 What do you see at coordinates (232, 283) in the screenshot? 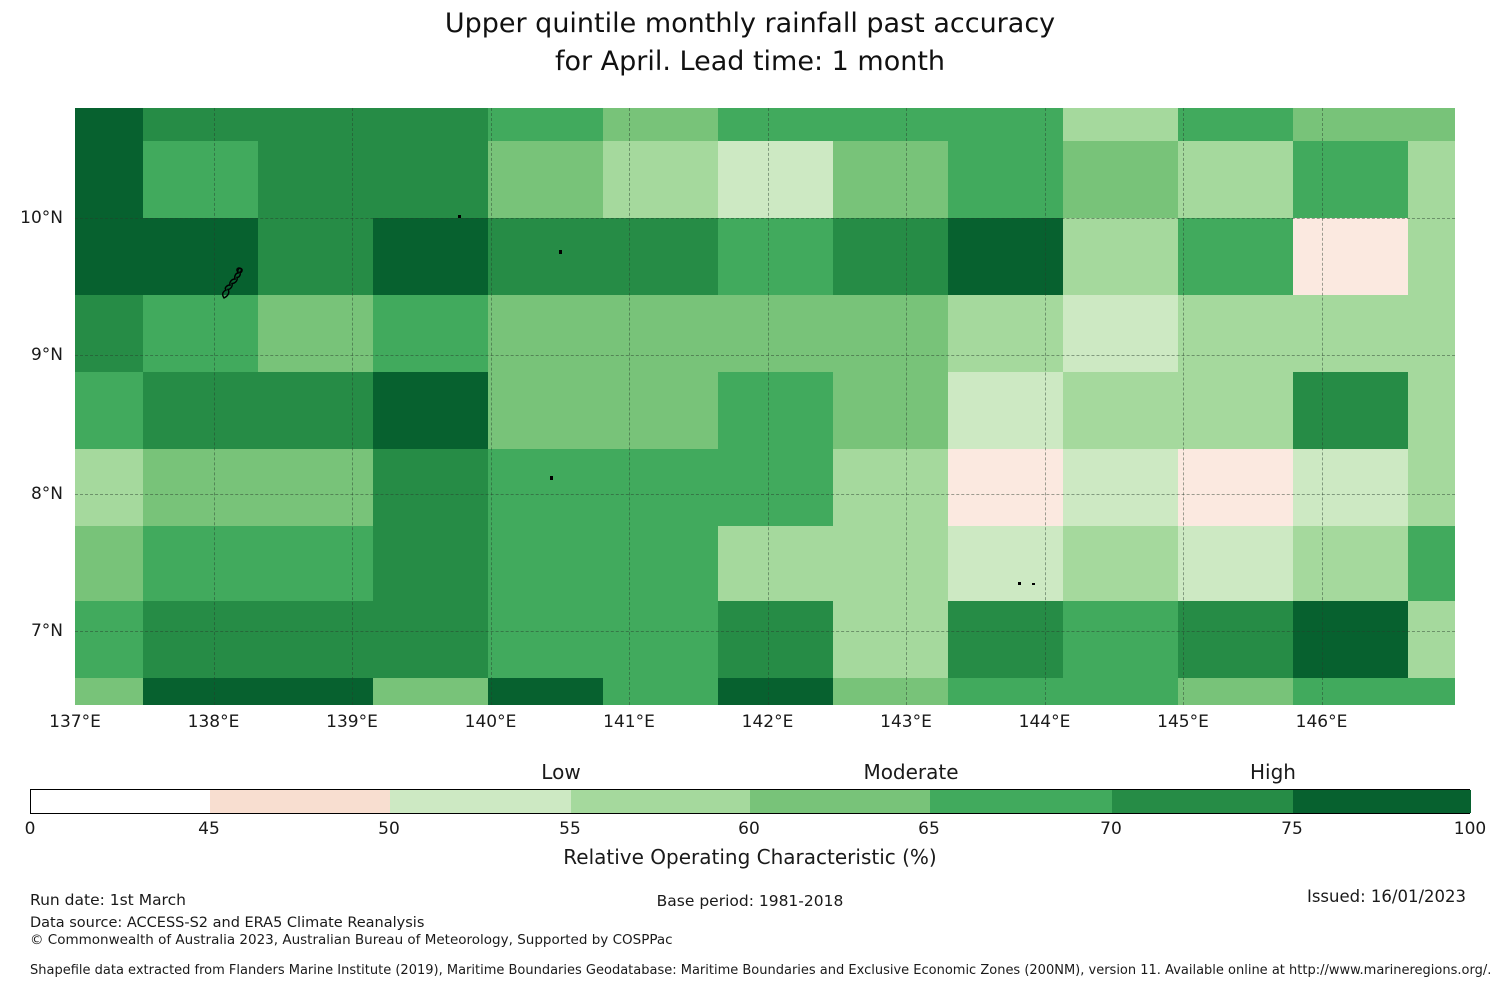
I see `island-outline` at bounding box center [232, 283].